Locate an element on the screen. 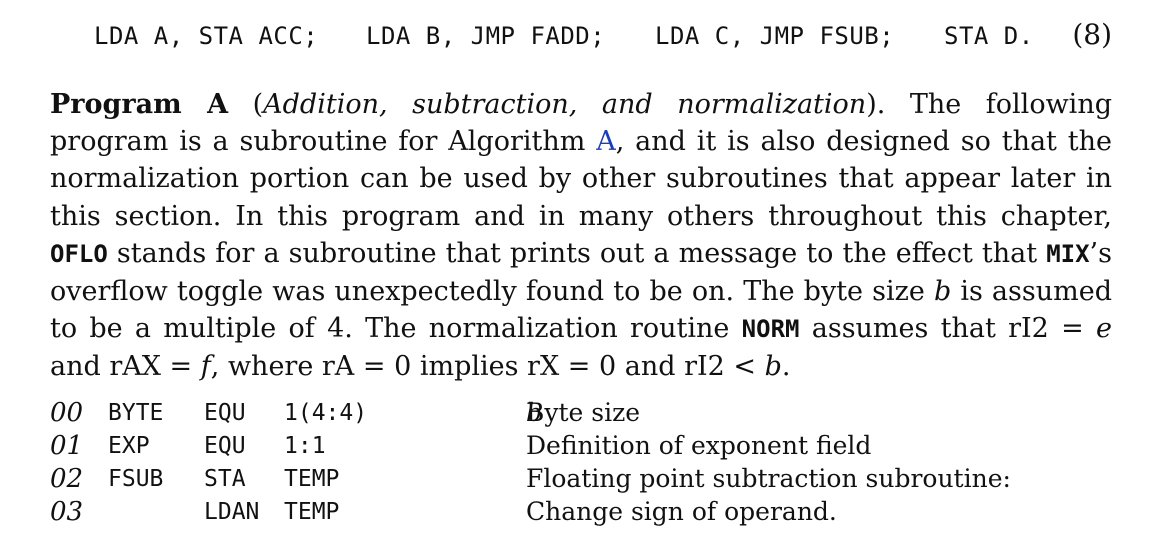  location-label: EXP is located at coordinates (129, 446).